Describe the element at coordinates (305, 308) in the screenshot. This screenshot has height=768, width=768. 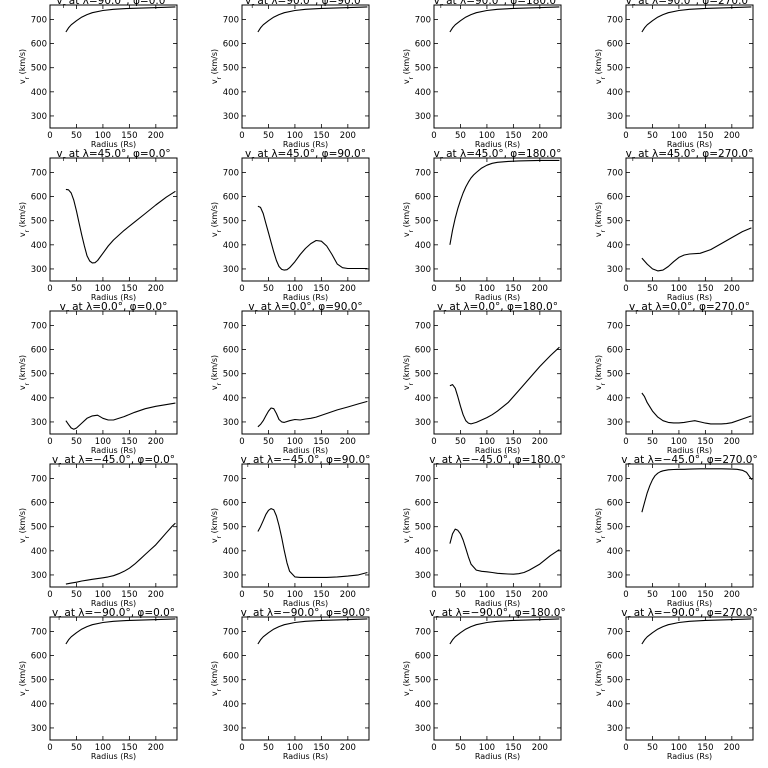
I see `panel-title: vr at λ=0.0°, φ=90.0°` at that location.